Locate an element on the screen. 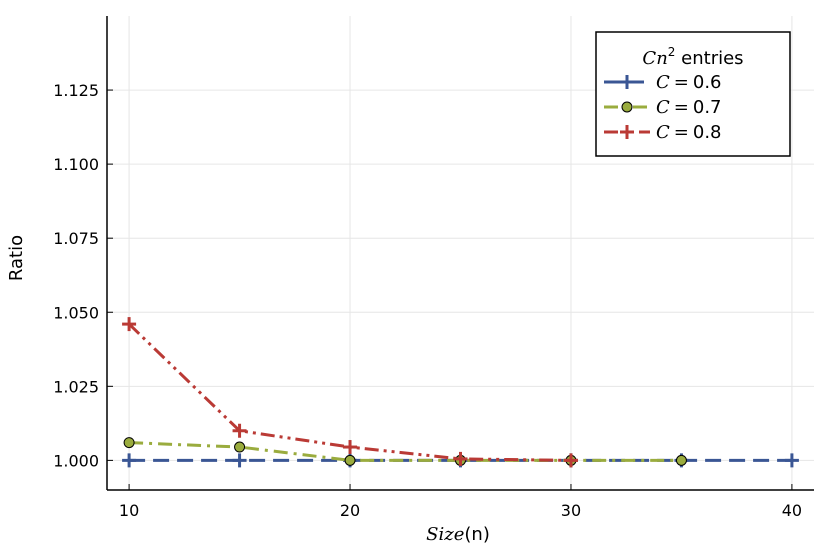 The image size is (830, 554). legend-title-sup: 2 is located at coordinates (672, 52).